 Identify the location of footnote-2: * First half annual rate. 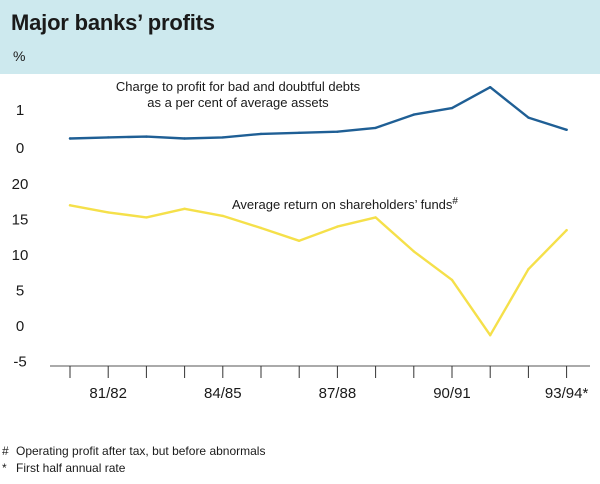
(62, 468).